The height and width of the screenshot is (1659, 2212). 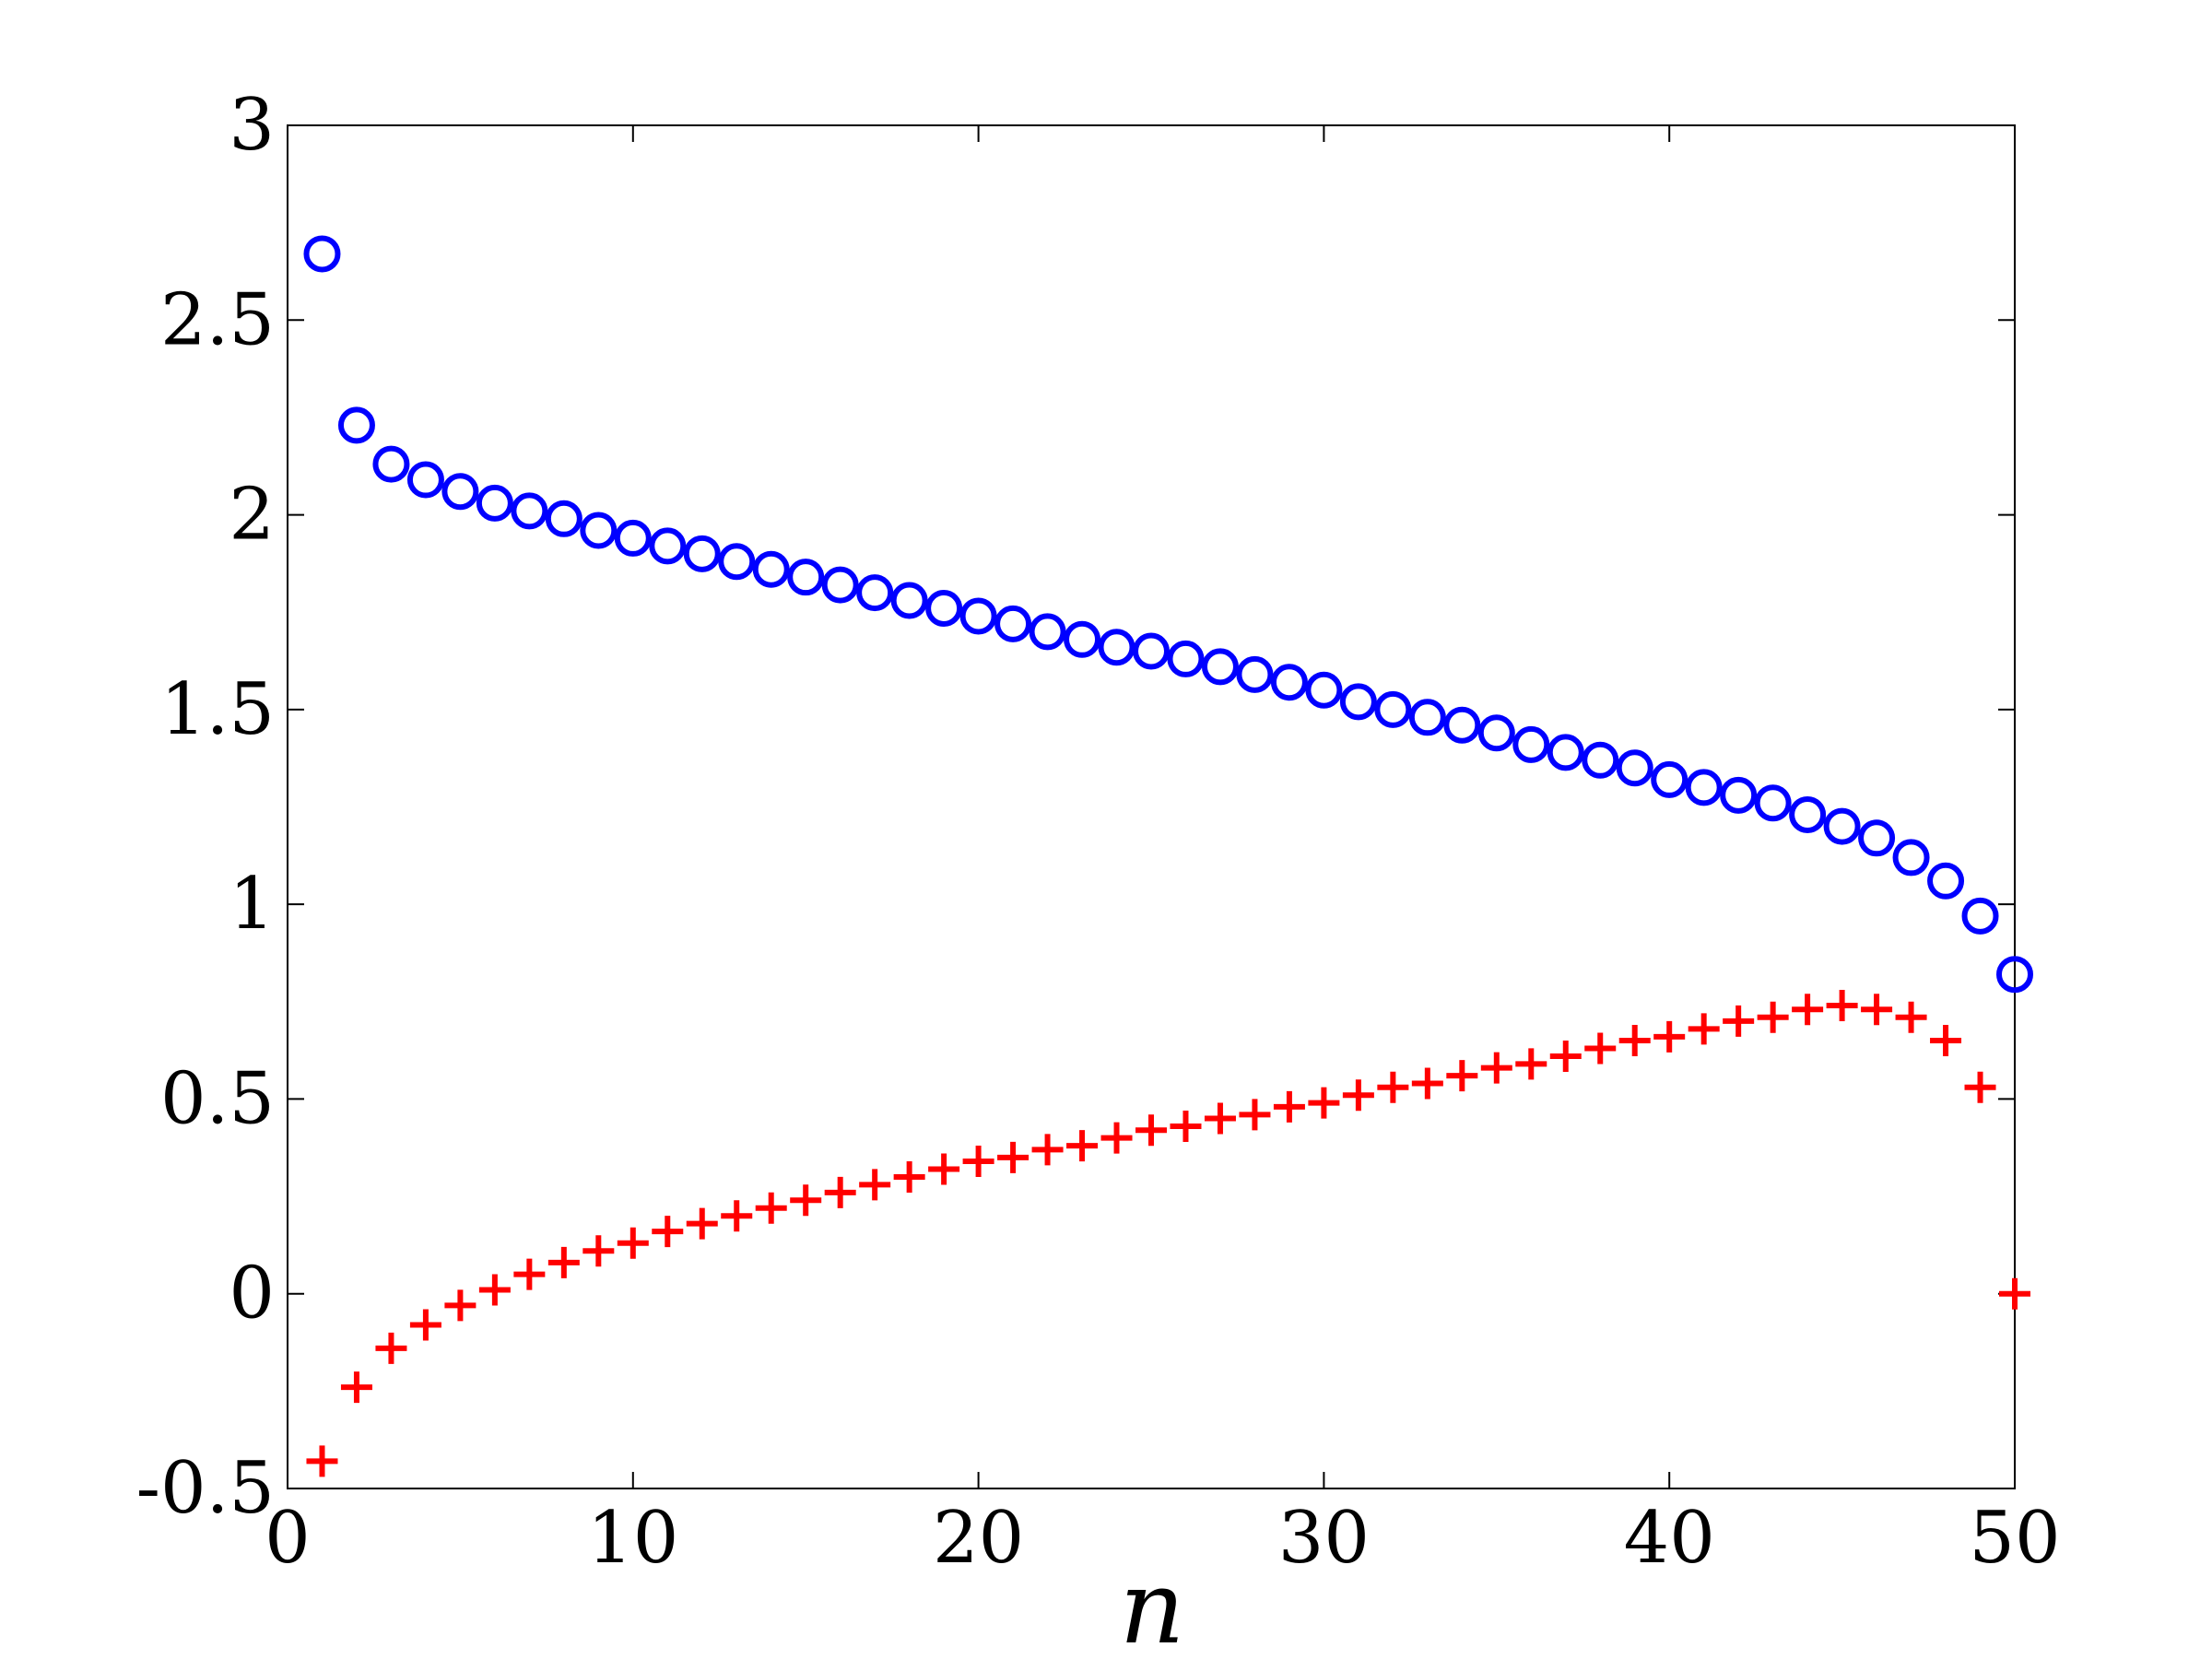 What do you see at coordinates (632, 1538) in the screenshot?
I see `x-tick-label: 10` at bounding box center [632, 1538].